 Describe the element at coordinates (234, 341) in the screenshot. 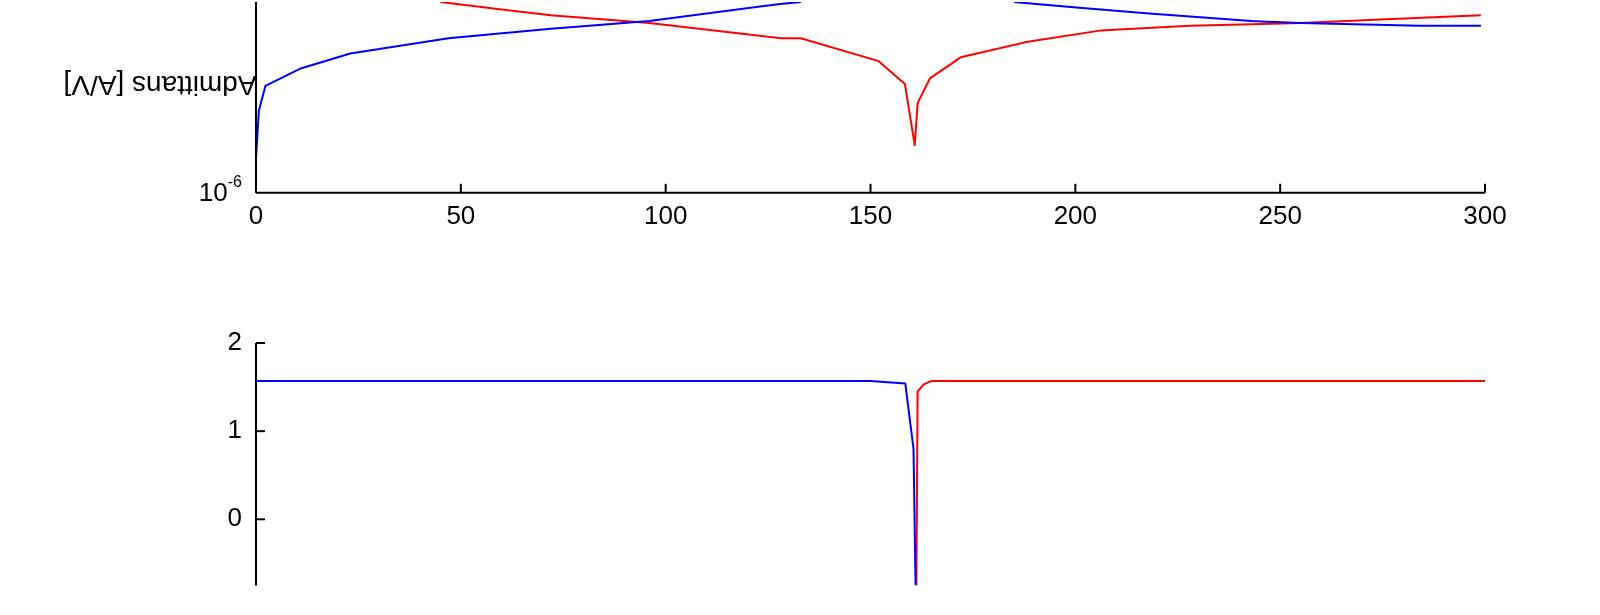

I see `y-tick-label: 2` at that location.